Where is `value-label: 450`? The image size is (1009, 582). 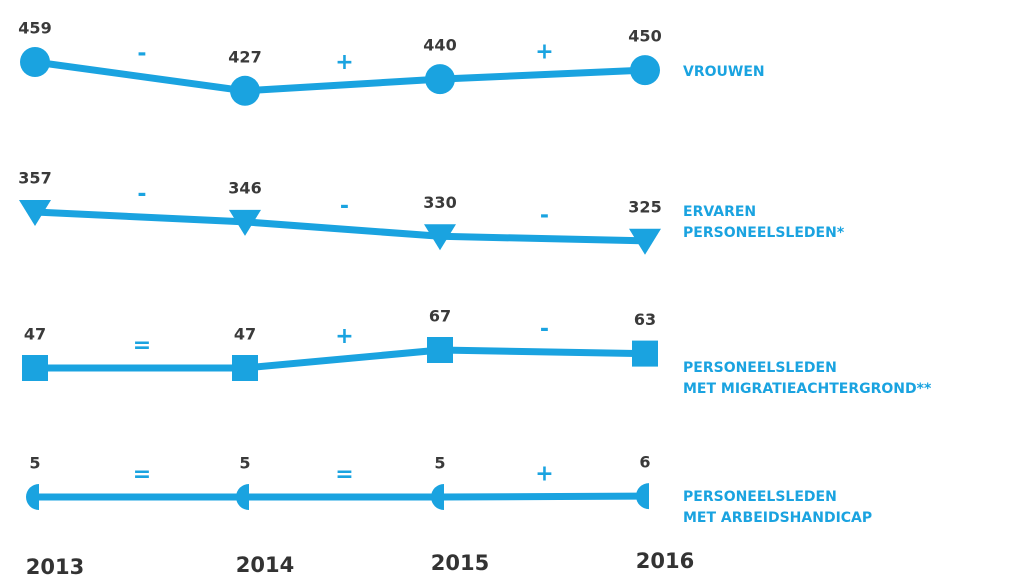 value-label: 450 is located at coordinates (644, 36).